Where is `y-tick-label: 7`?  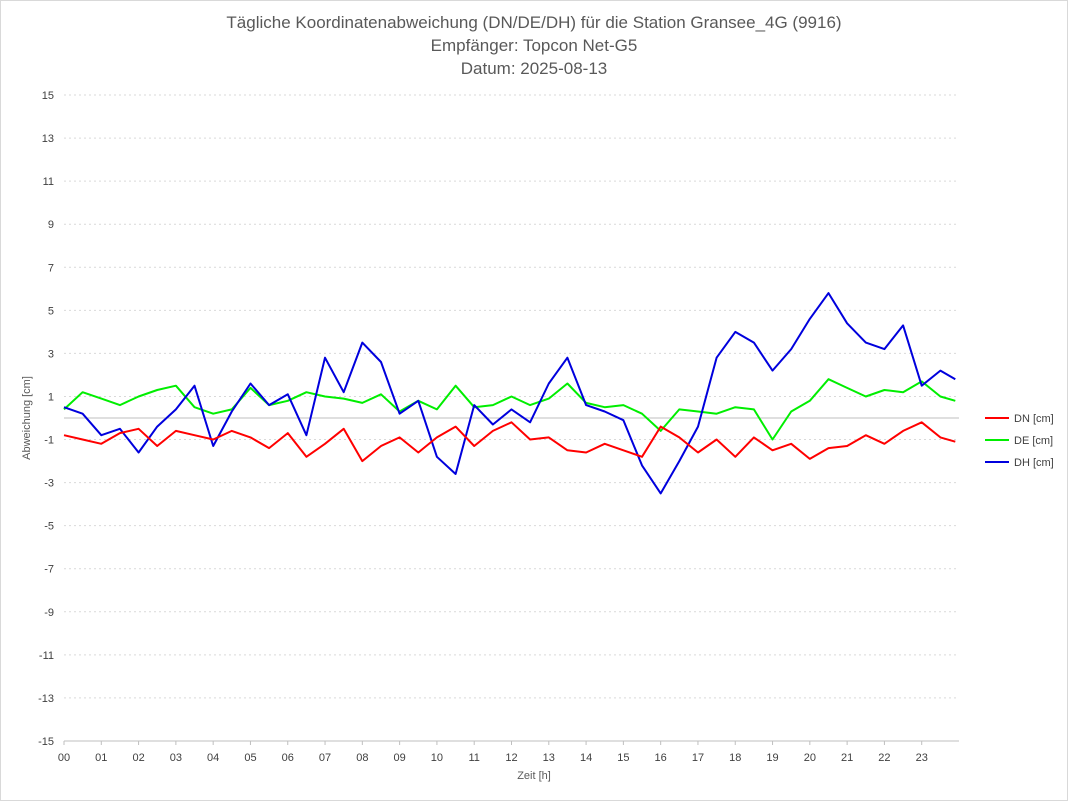
y-tick-label: 7 is located at coordinates (51, 268).